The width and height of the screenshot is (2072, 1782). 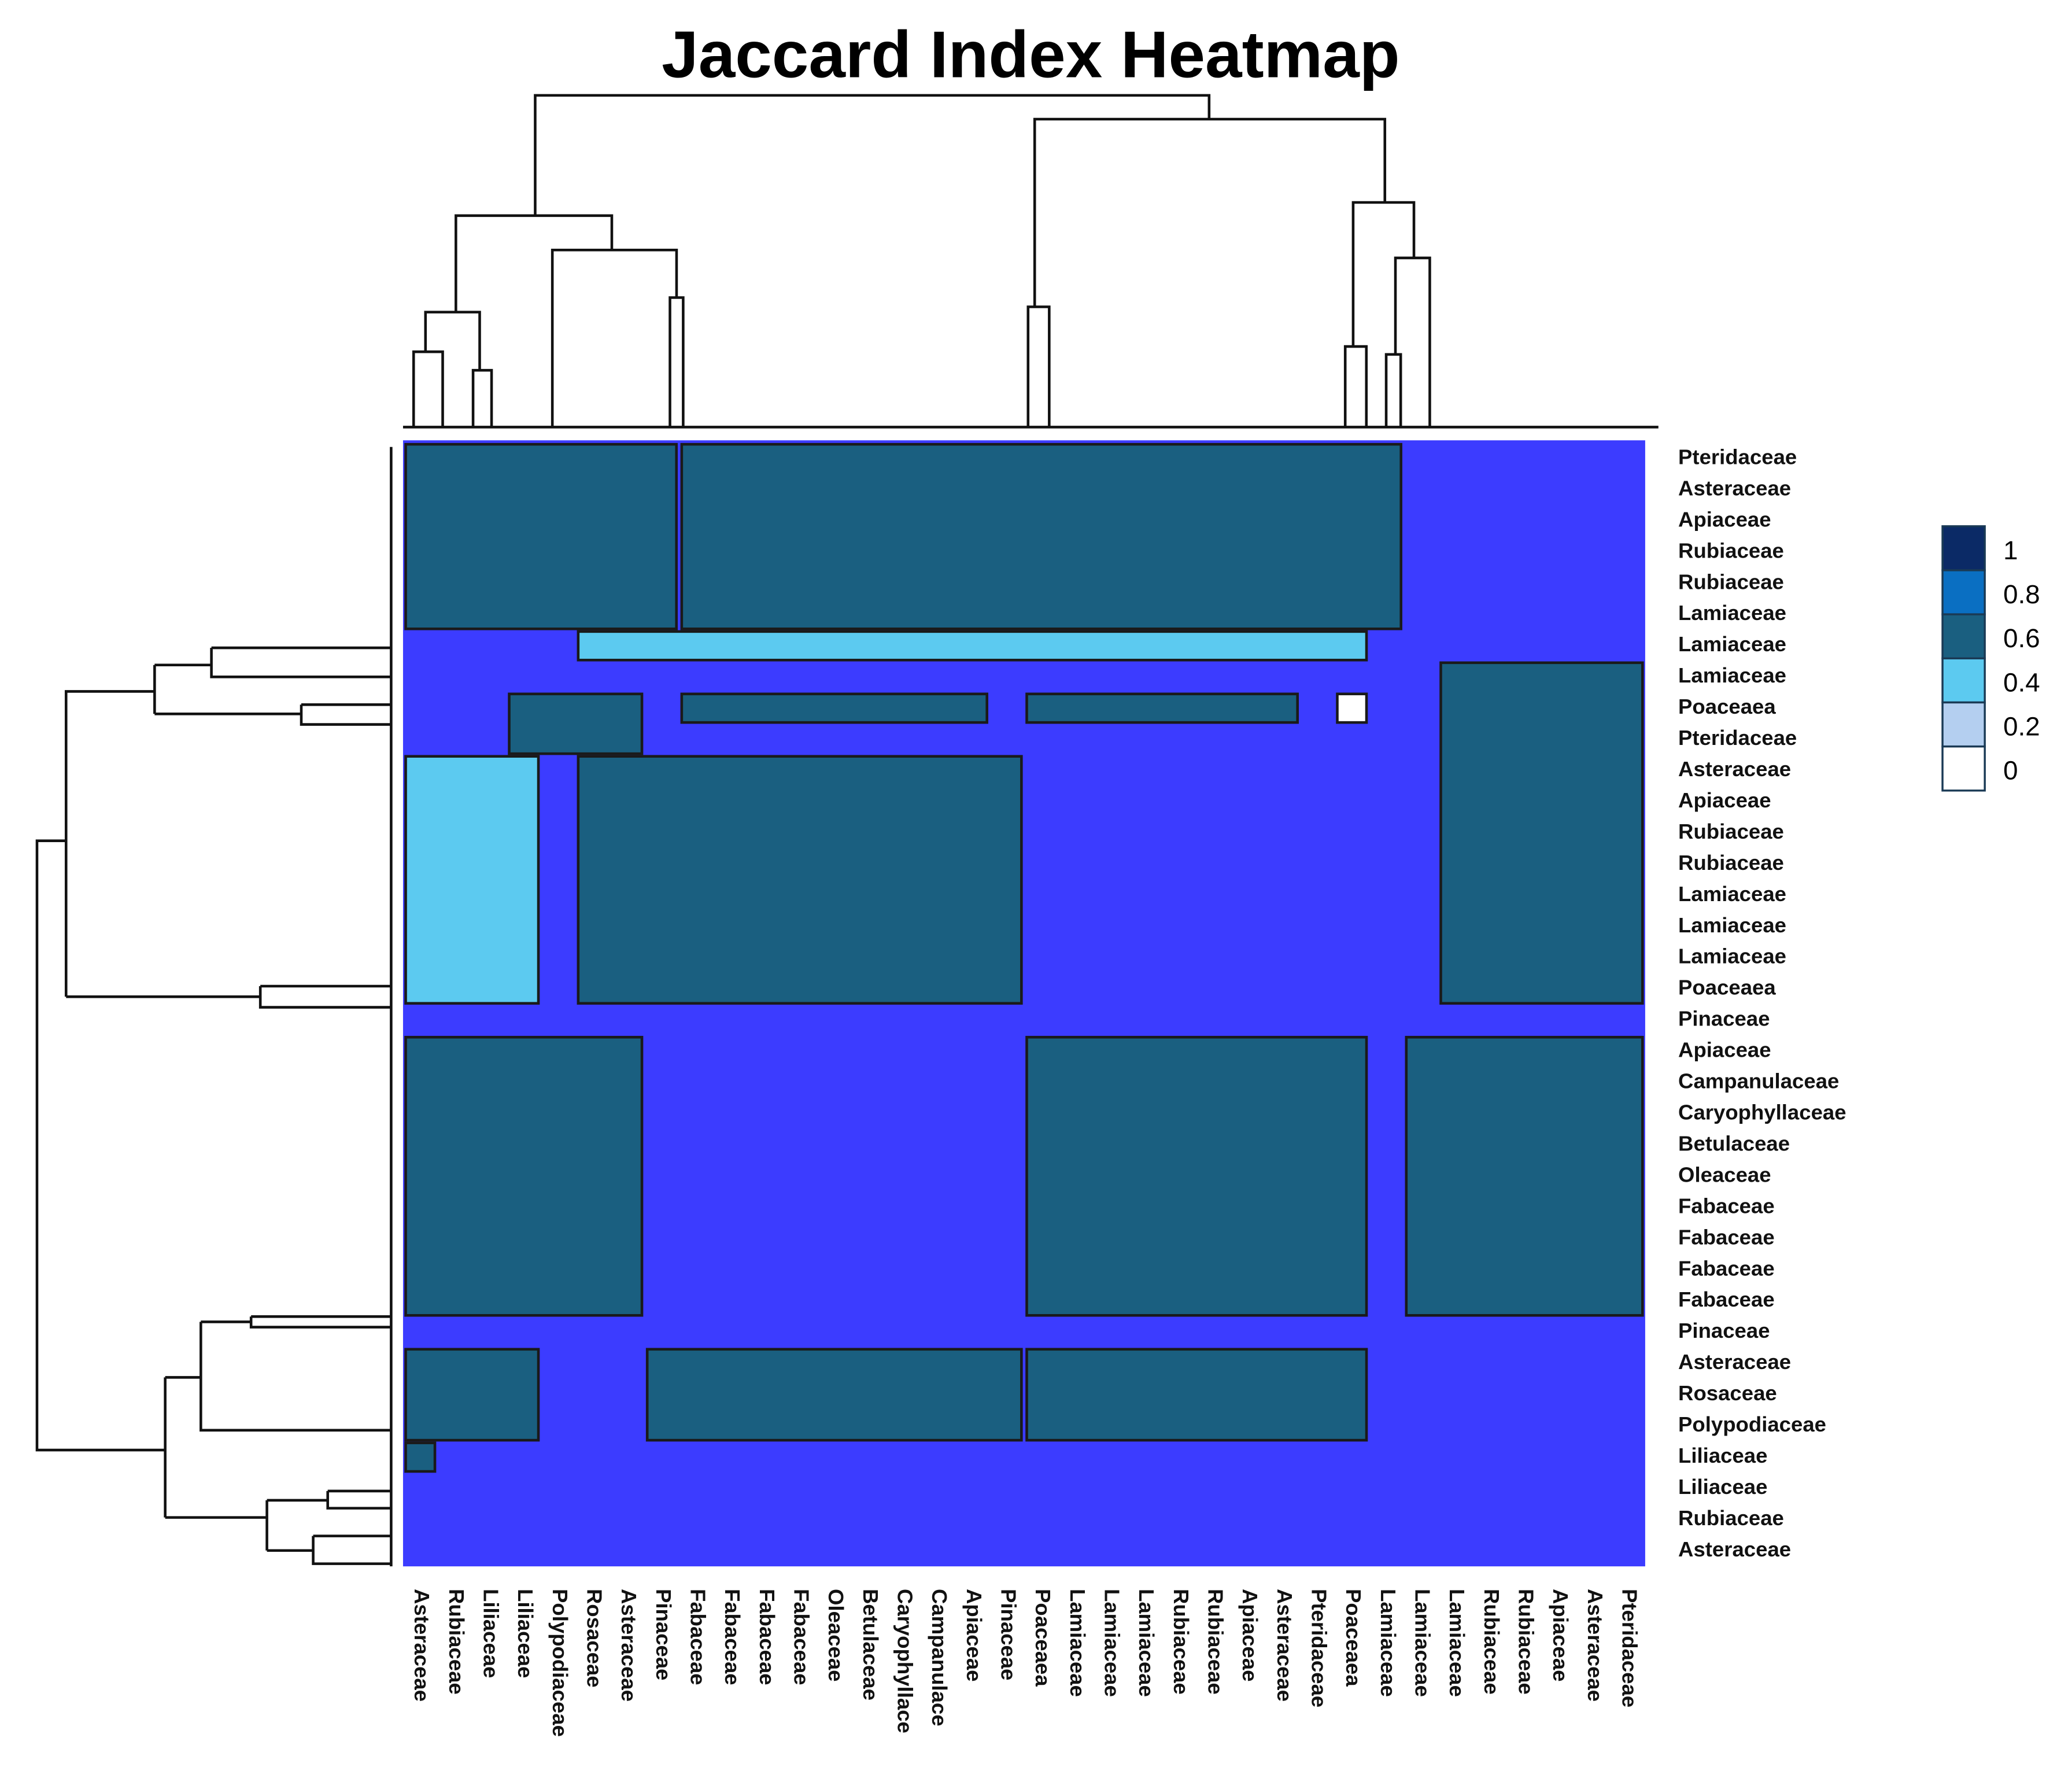 What do you see at coordinates (871, 1645) in the screenshot?
I see `column-label: Betulaceae` at bounding box center [871, 1645].